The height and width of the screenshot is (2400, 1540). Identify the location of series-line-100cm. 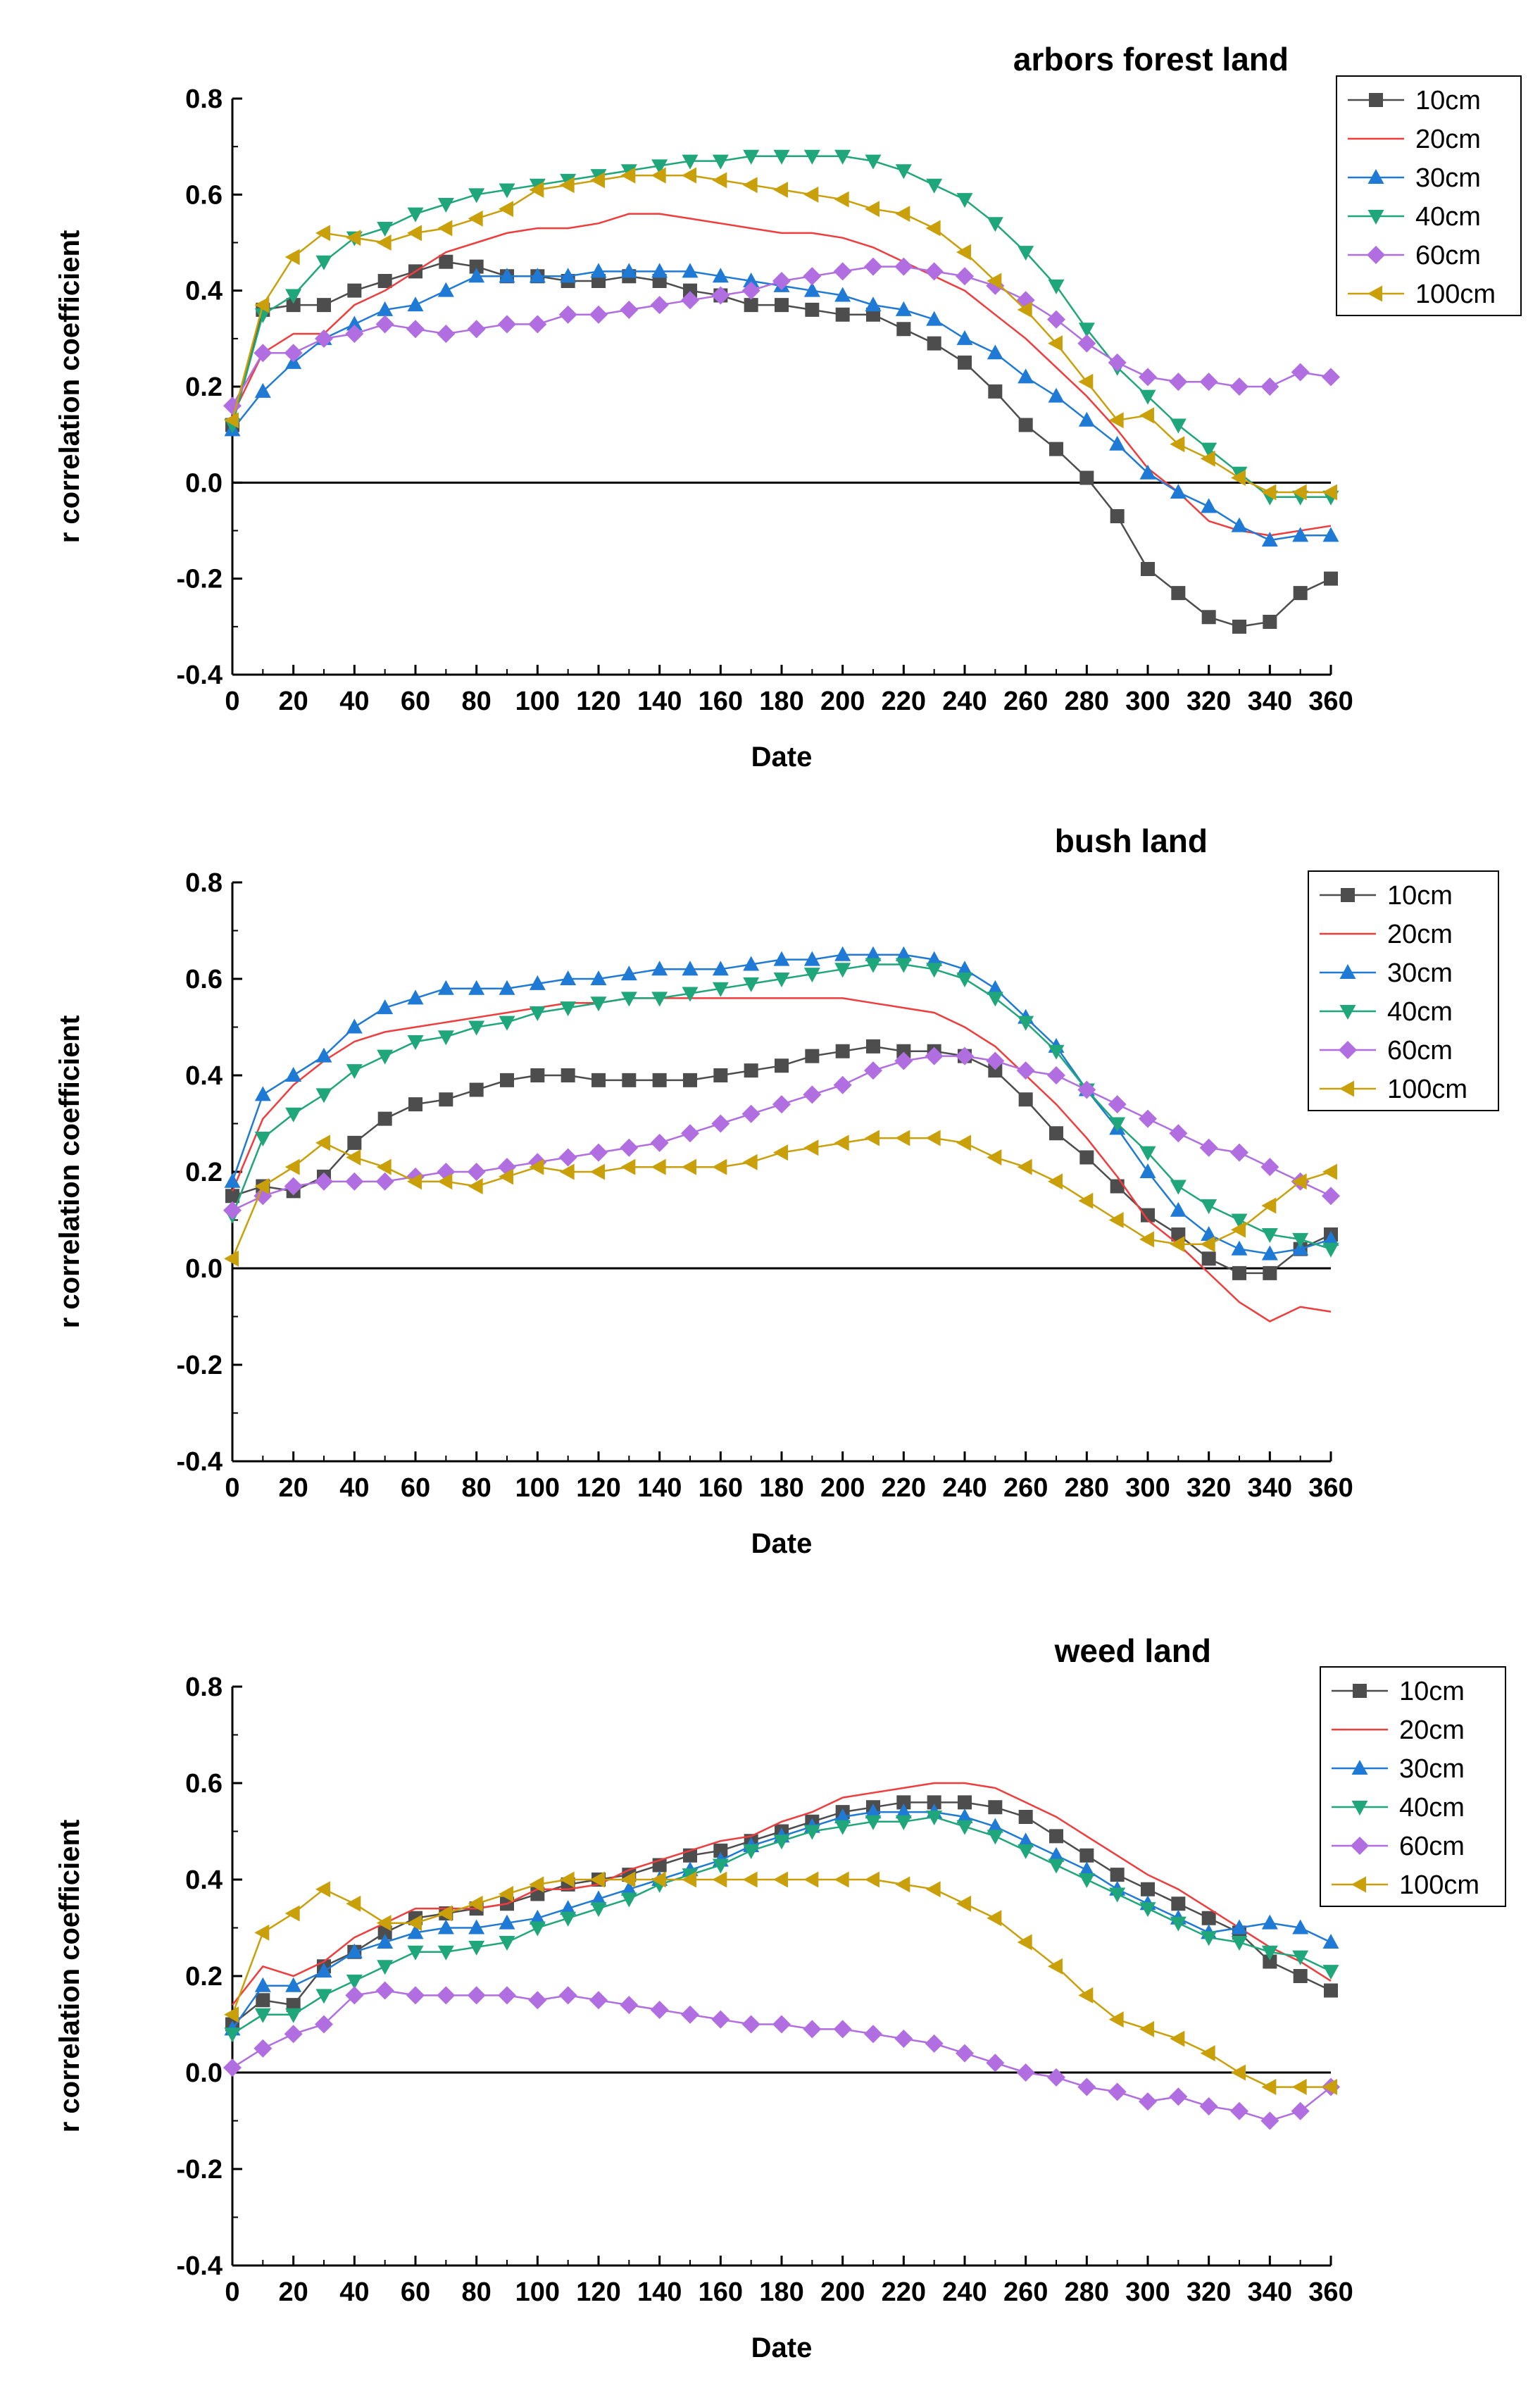
(781, 1983).